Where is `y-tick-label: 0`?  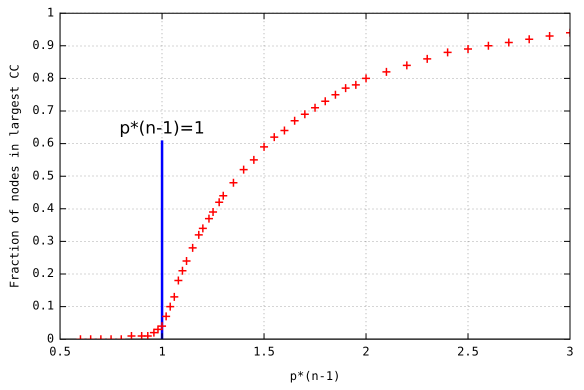
y-tick-label: 0 is located at coordinates (50, 338).